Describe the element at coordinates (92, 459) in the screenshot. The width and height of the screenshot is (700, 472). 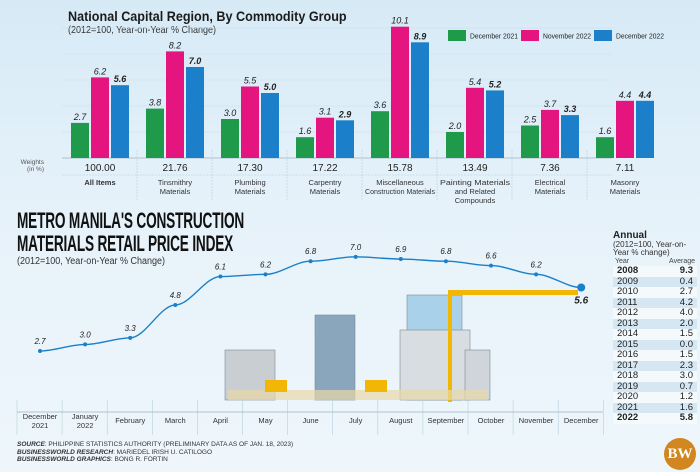
I see `graphics-line: BUSINESSWORLD GRAPHICS: BONG R. FORTIN` at that location.